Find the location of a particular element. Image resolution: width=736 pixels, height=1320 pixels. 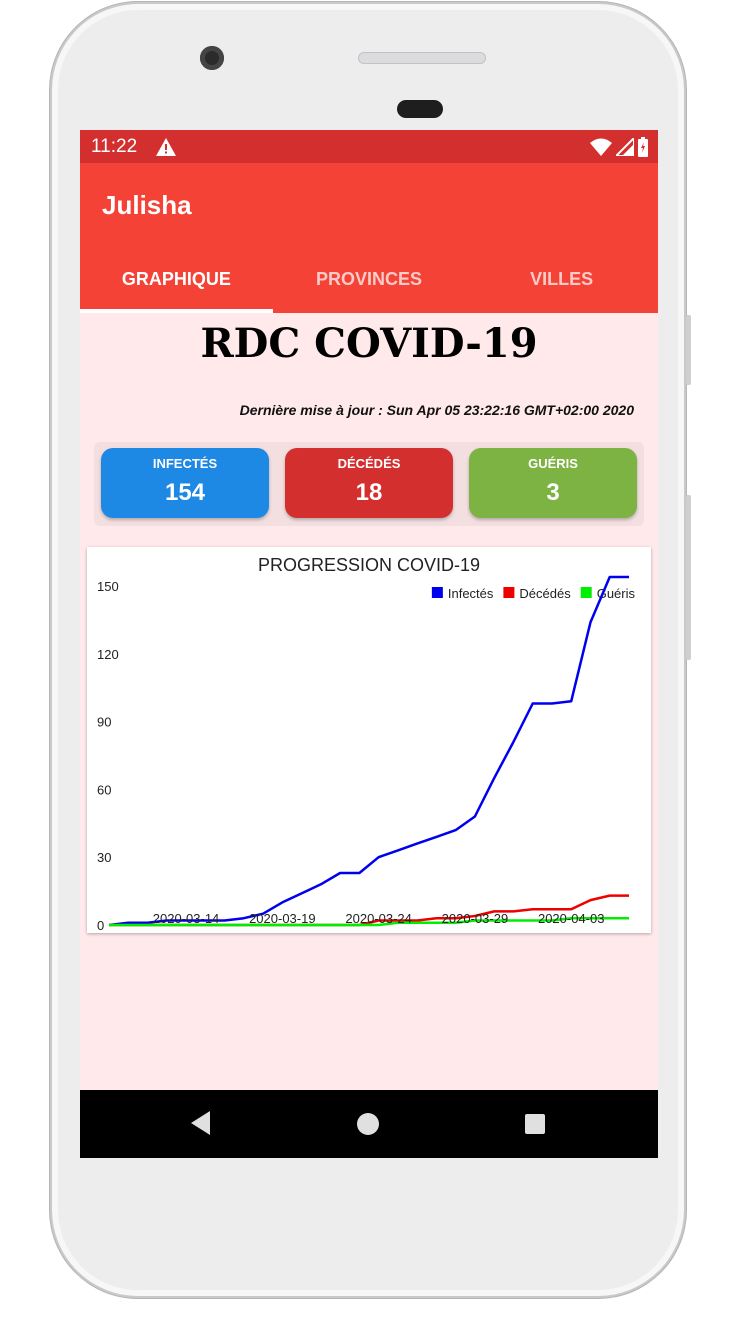

y-tick-label: 60 is located at coordinates (104, 789).